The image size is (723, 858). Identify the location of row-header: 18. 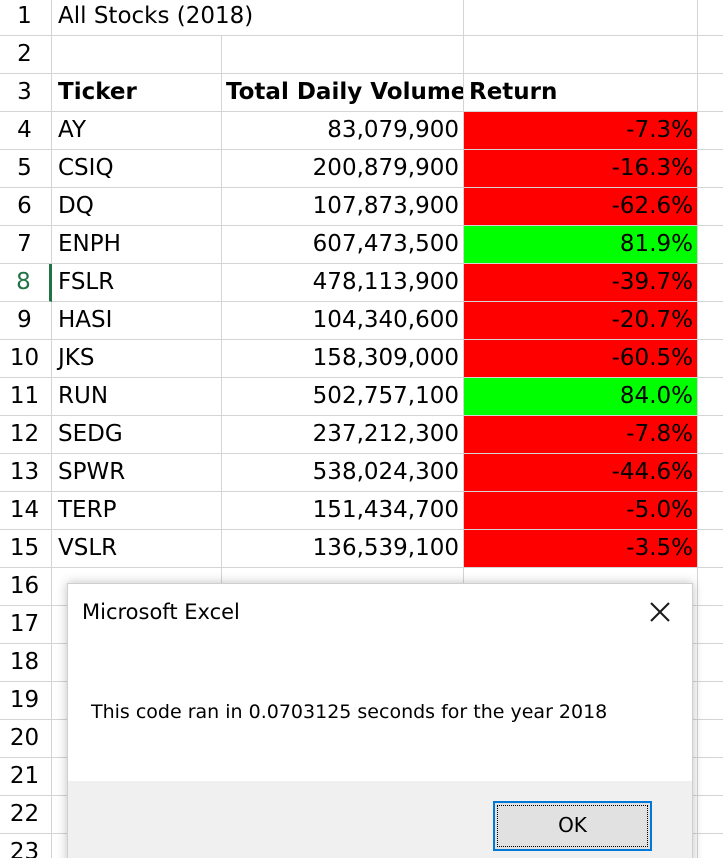
(26, 663).